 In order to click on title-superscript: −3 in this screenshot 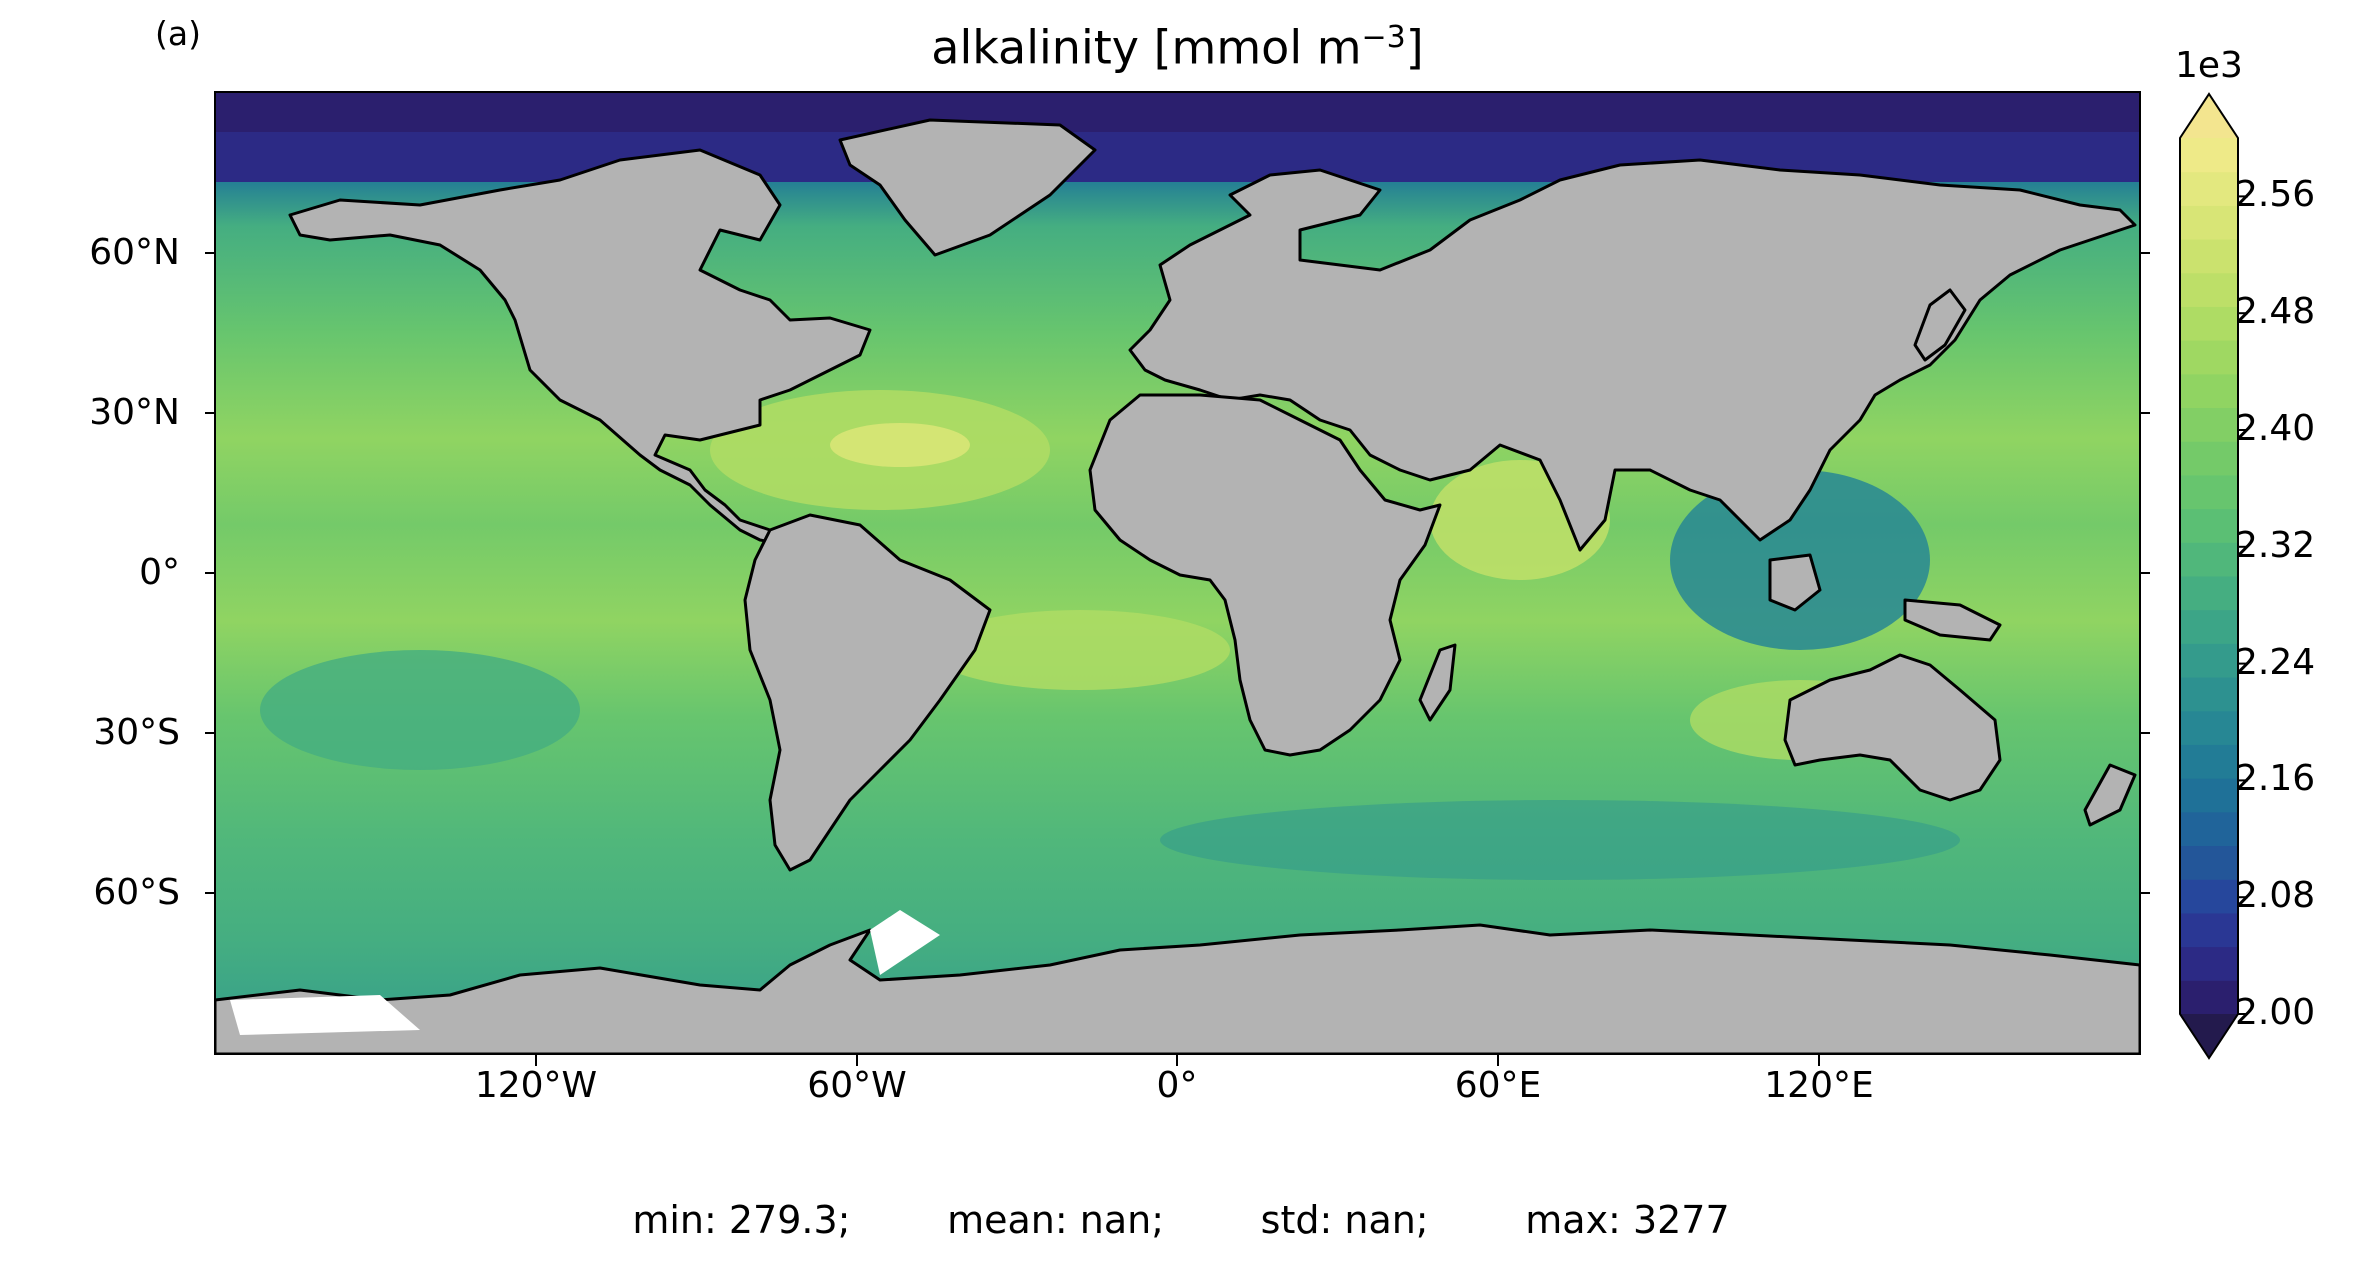, I will do `click(1383, 37)`.